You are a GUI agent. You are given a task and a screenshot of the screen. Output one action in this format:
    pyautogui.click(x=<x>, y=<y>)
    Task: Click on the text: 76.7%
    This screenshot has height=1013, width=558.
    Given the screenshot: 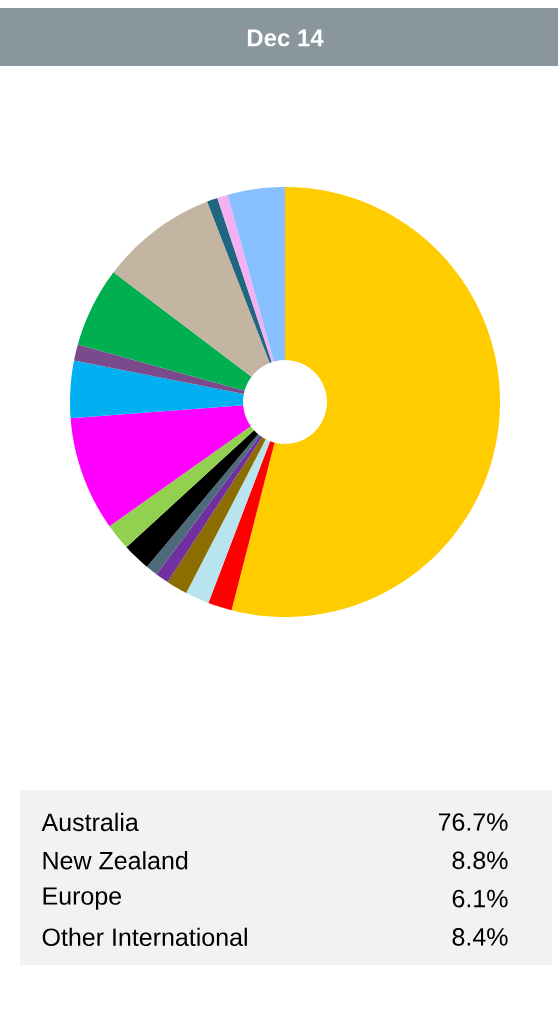 What is the action you would take?
    pyautogui.click(x=473, y=822)
    